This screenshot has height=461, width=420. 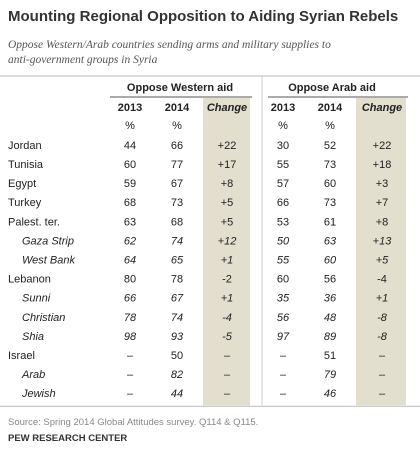 What do you see at coordinates (130, 261) in the screenshot?
I see `cell: 64` at bounding box center [130, 261].